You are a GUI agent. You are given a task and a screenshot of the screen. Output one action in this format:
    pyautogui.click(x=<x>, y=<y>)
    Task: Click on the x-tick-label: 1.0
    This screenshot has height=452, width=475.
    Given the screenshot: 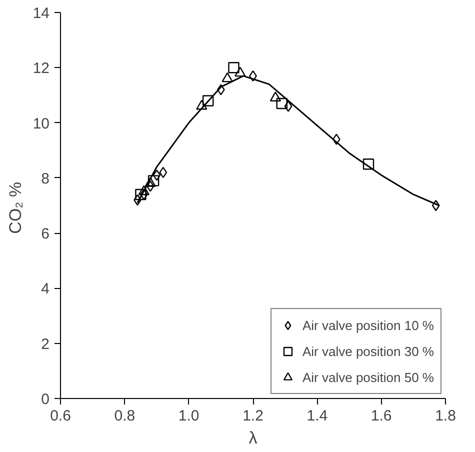 What is the action you would take?
    pyautogui.click(x=189, y=416)
    